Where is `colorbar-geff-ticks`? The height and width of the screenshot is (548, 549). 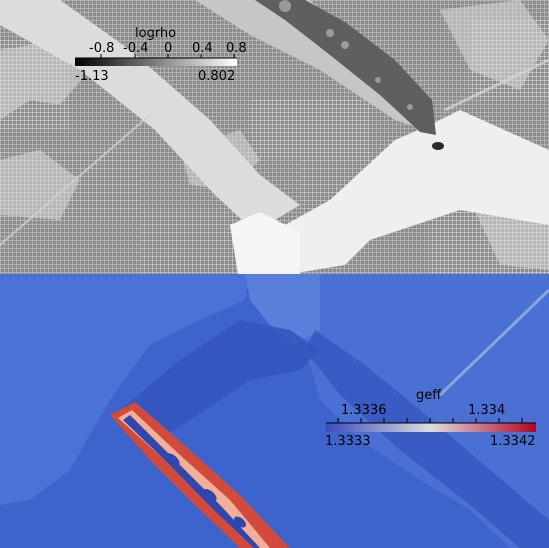 colorbar-geff-ticks is located at coordinates (430, 420).